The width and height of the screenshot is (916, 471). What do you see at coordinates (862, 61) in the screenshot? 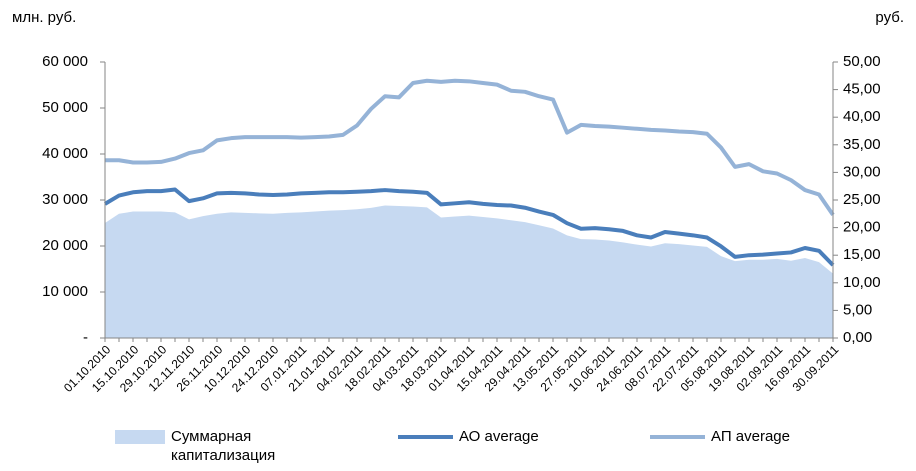
I see `y2-tick-label: 50,00` at bounding box center [862, 61].